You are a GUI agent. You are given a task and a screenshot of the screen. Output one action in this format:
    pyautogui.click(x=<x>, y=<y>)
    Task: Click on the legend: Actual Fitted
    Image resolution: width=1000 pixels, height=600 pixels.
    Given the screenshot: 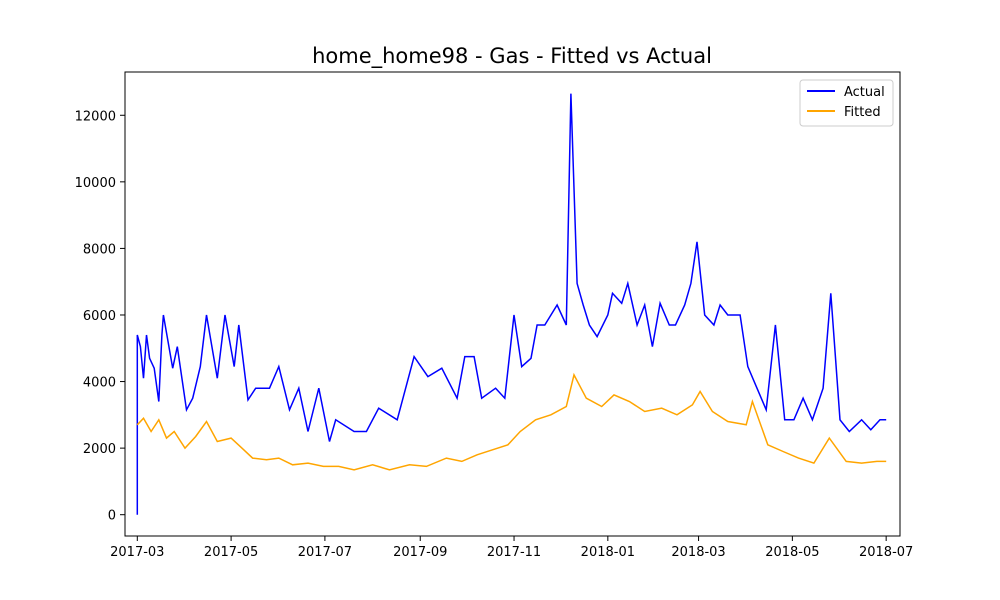 What is the action you would take?
    pyautogui.click(x=846, y=103)
    